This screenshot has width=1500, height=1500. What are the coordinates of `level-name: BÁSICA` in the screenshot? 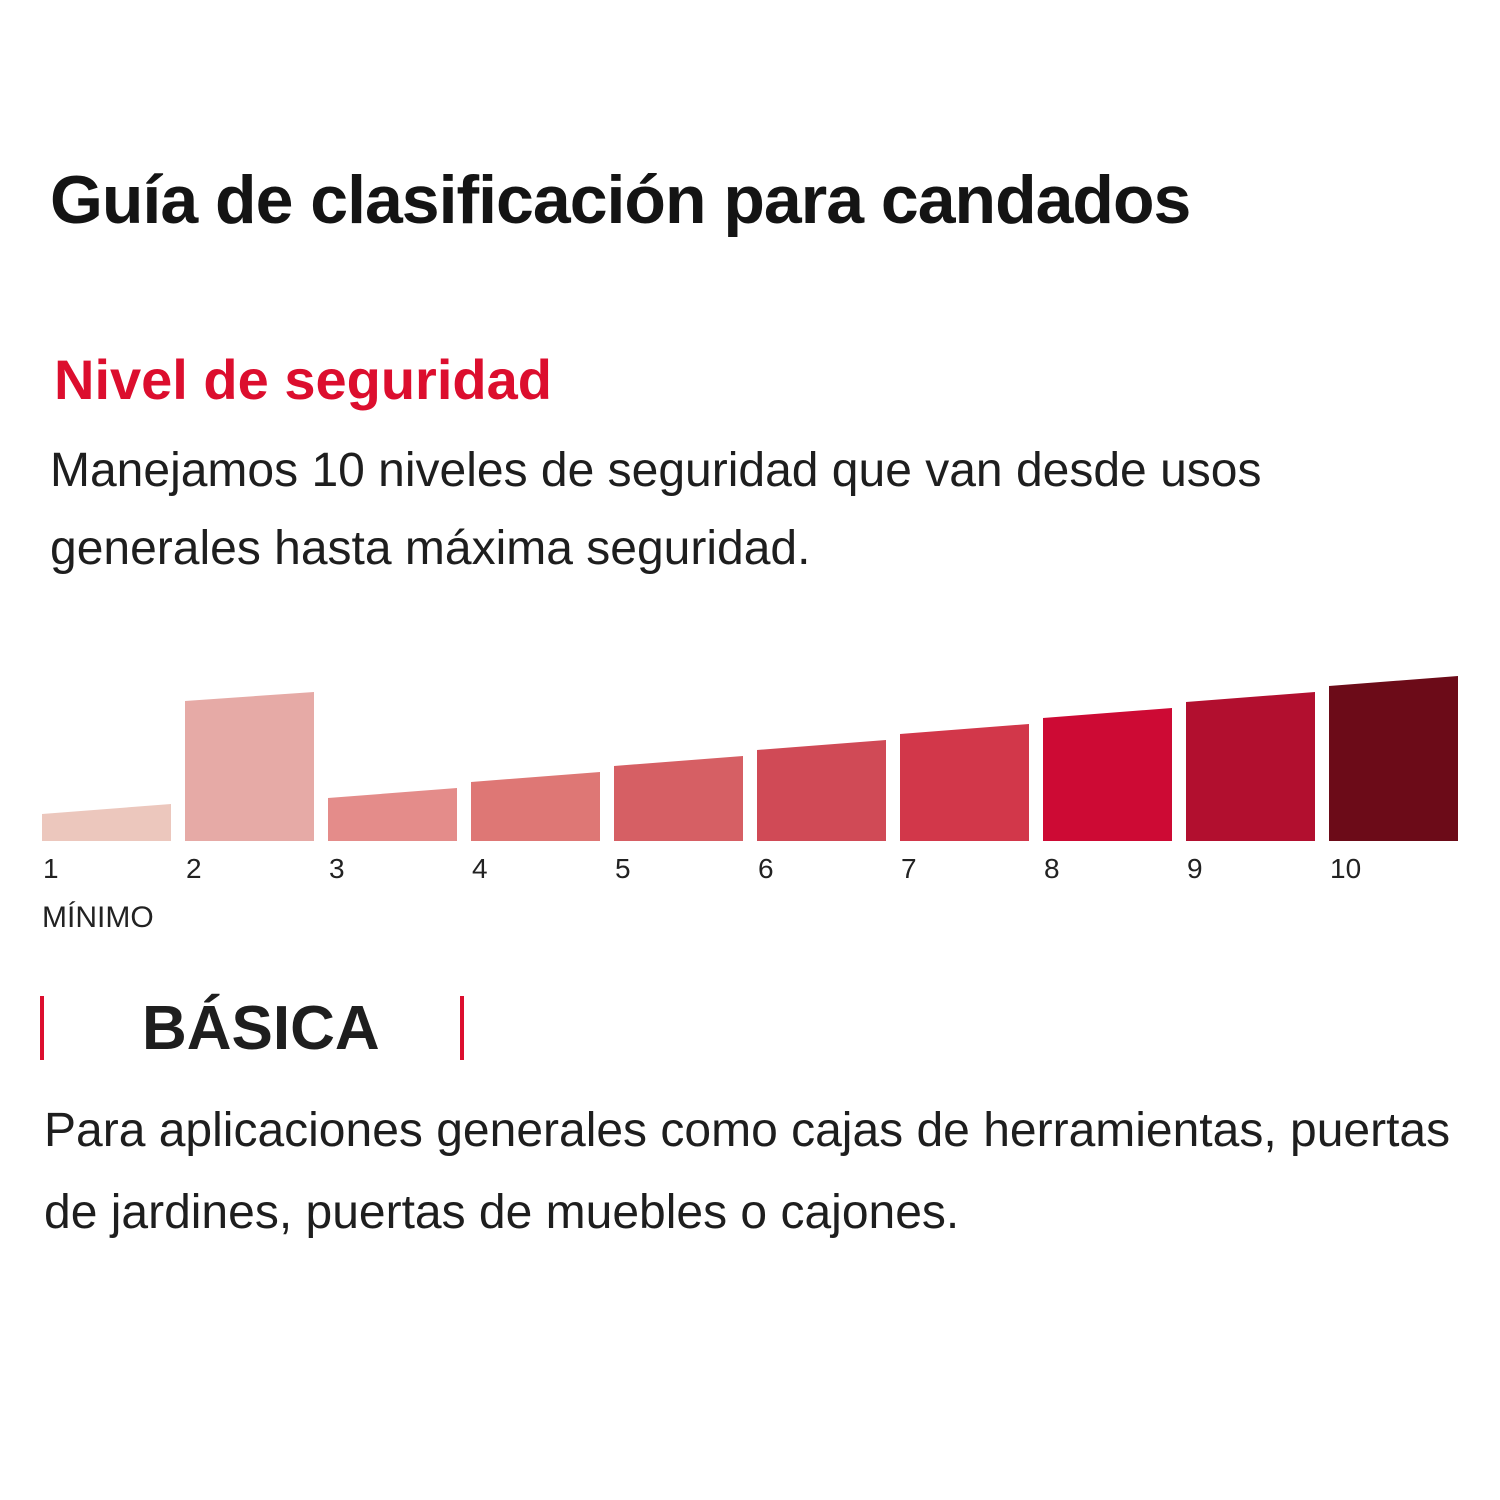 It's located at (261, 1028).